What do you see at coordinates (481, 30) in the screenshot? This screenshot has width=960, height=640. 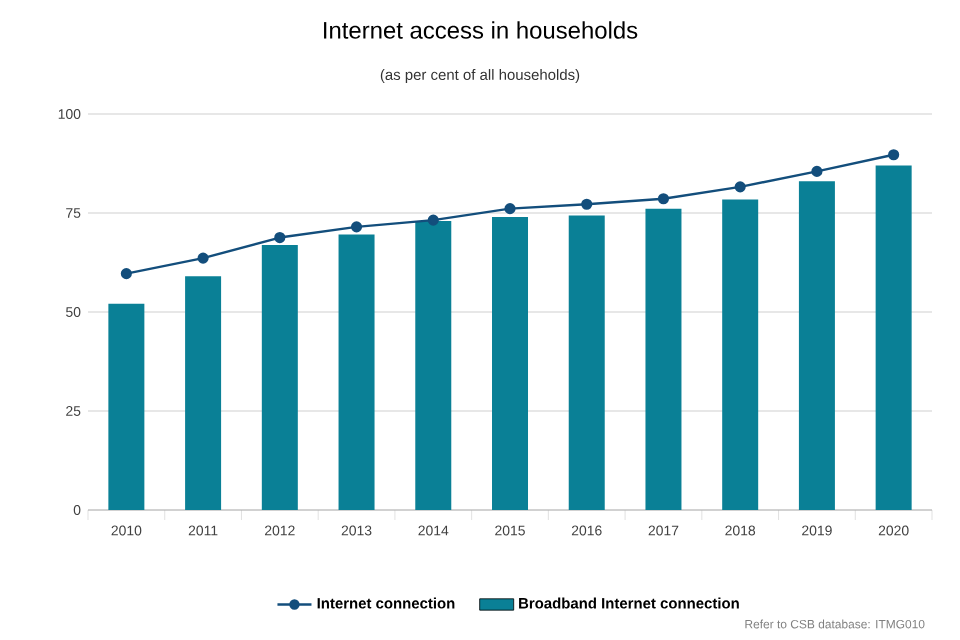 I see `chart-title: Internet access in households` at bounding box center [481, 30].